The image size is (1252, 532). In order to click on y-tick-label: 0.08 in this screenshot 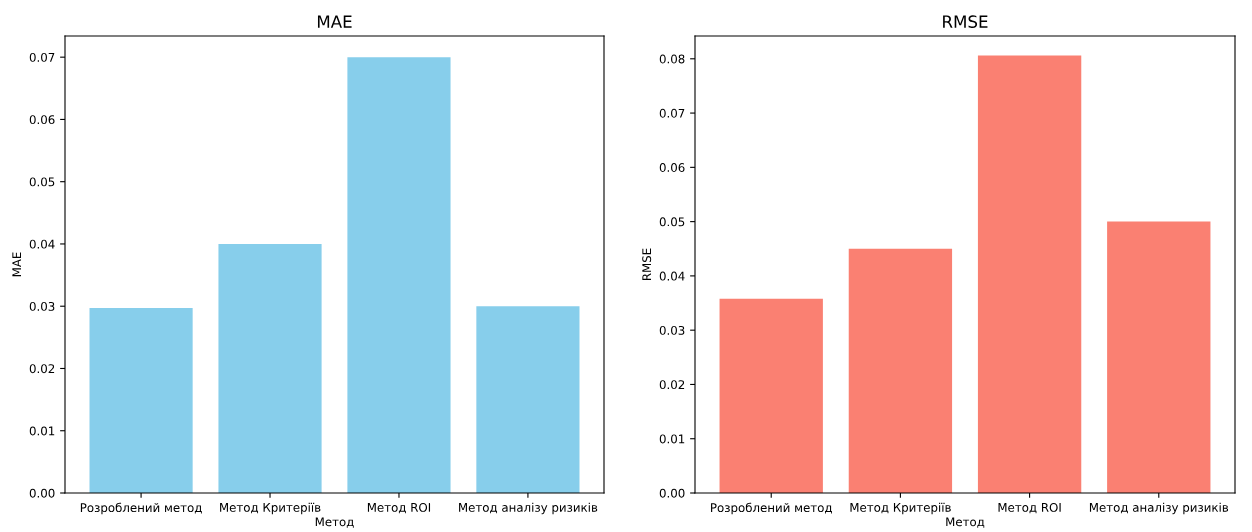, I will do `click(672, 59)`.